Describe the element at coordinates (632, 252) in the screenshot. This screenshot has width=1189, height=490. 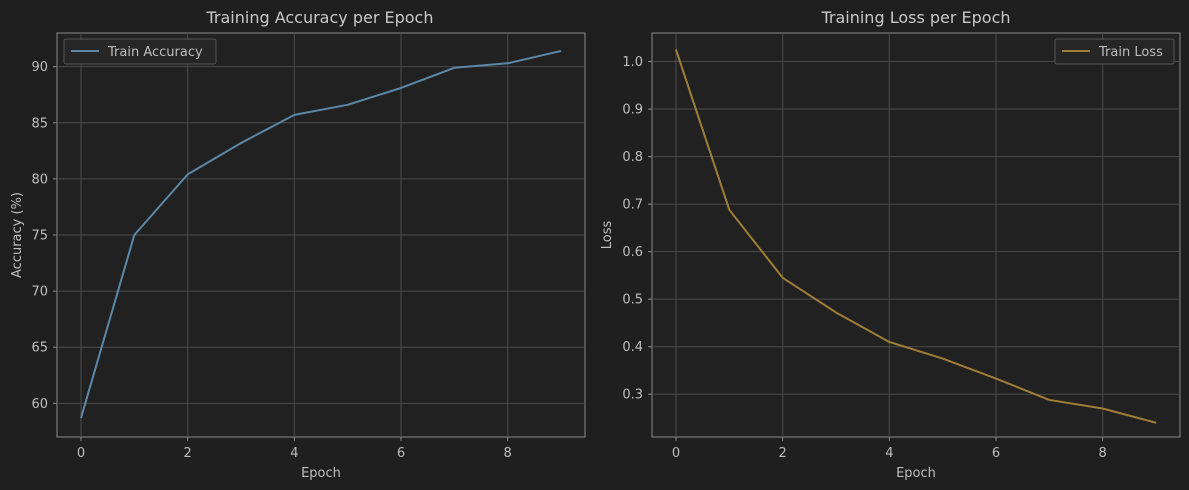
I see `loss-y-tick-label: 0.6` at that location.